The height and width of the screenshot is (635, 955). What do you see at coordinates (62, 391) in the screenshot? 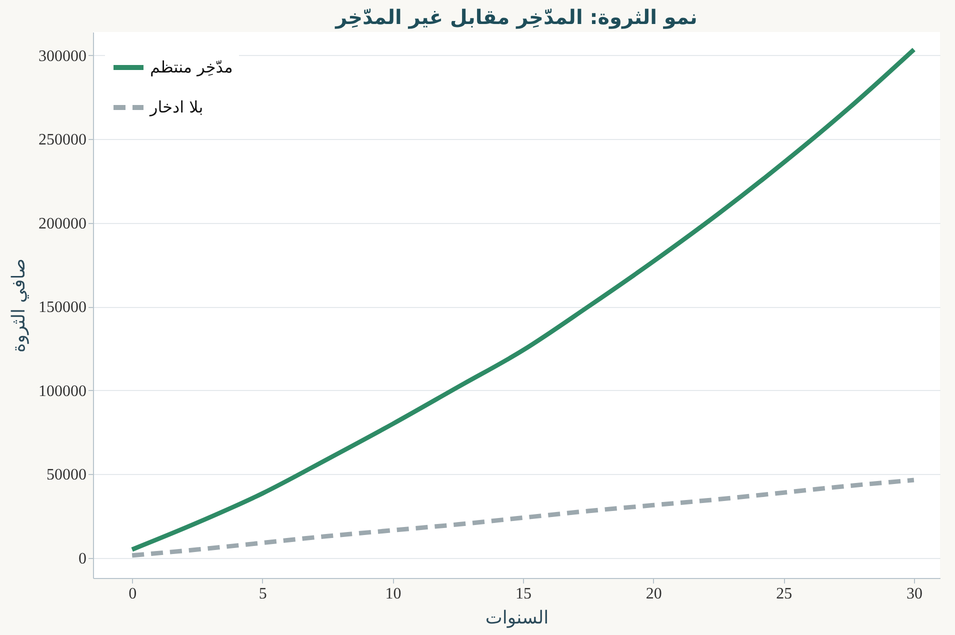
I see `y-tick-label: 100000` at bounding box center [62, 391].